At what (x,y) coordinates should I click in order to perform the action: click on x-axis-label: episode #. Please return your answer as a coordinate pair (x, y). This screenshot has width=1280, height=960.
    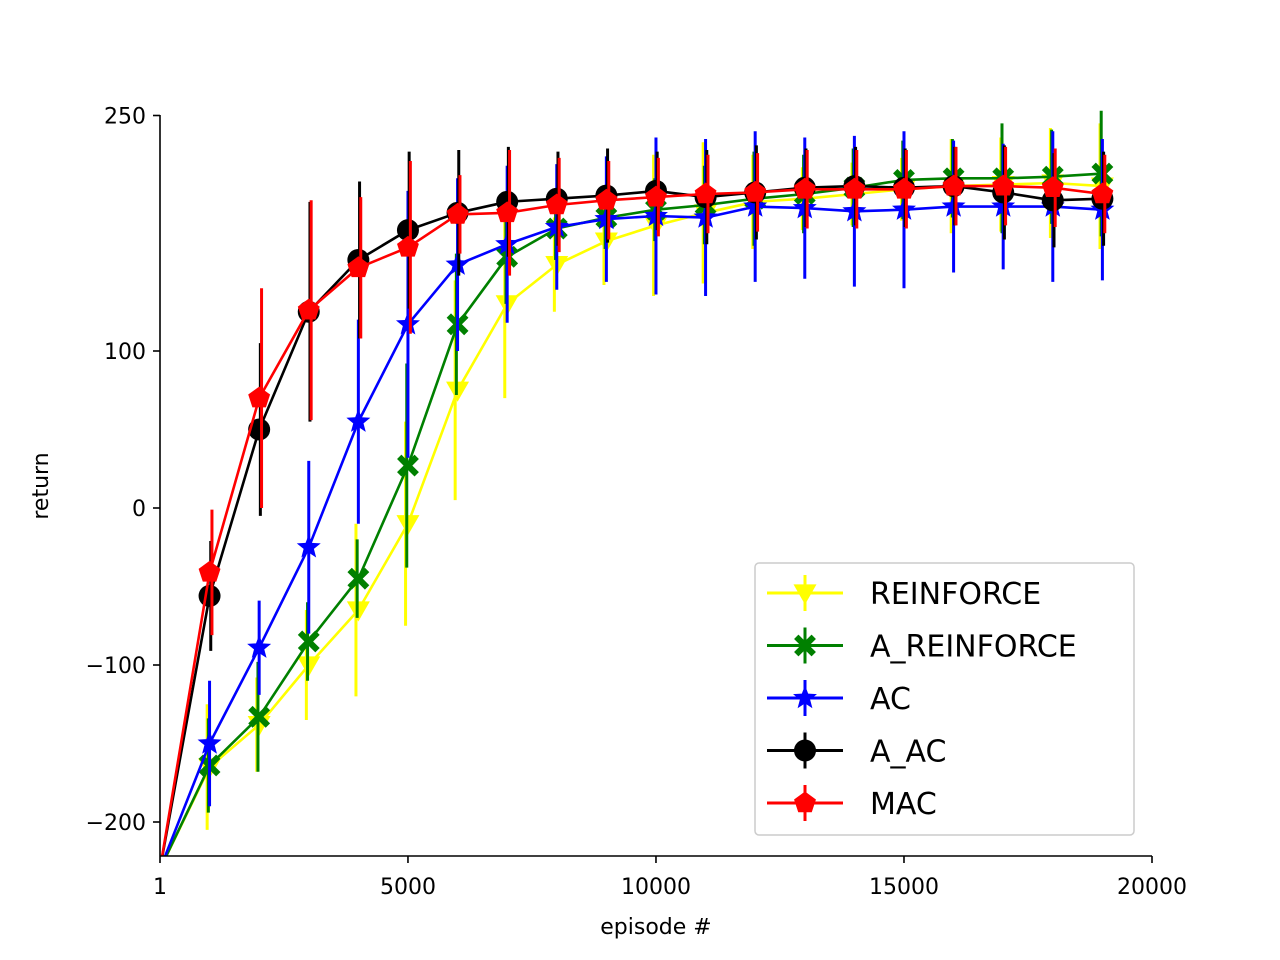
    Looking at the image, I should click on (655, 927).